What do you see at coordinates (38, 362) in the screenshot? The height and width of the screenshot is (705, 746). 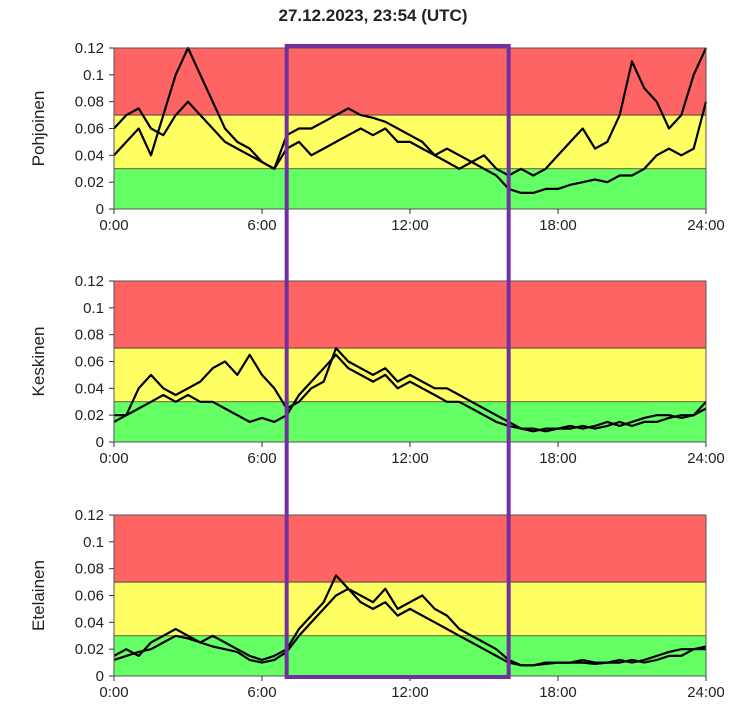 I see `y-axis-label: Keskinen` at bounding box center [38, 362].